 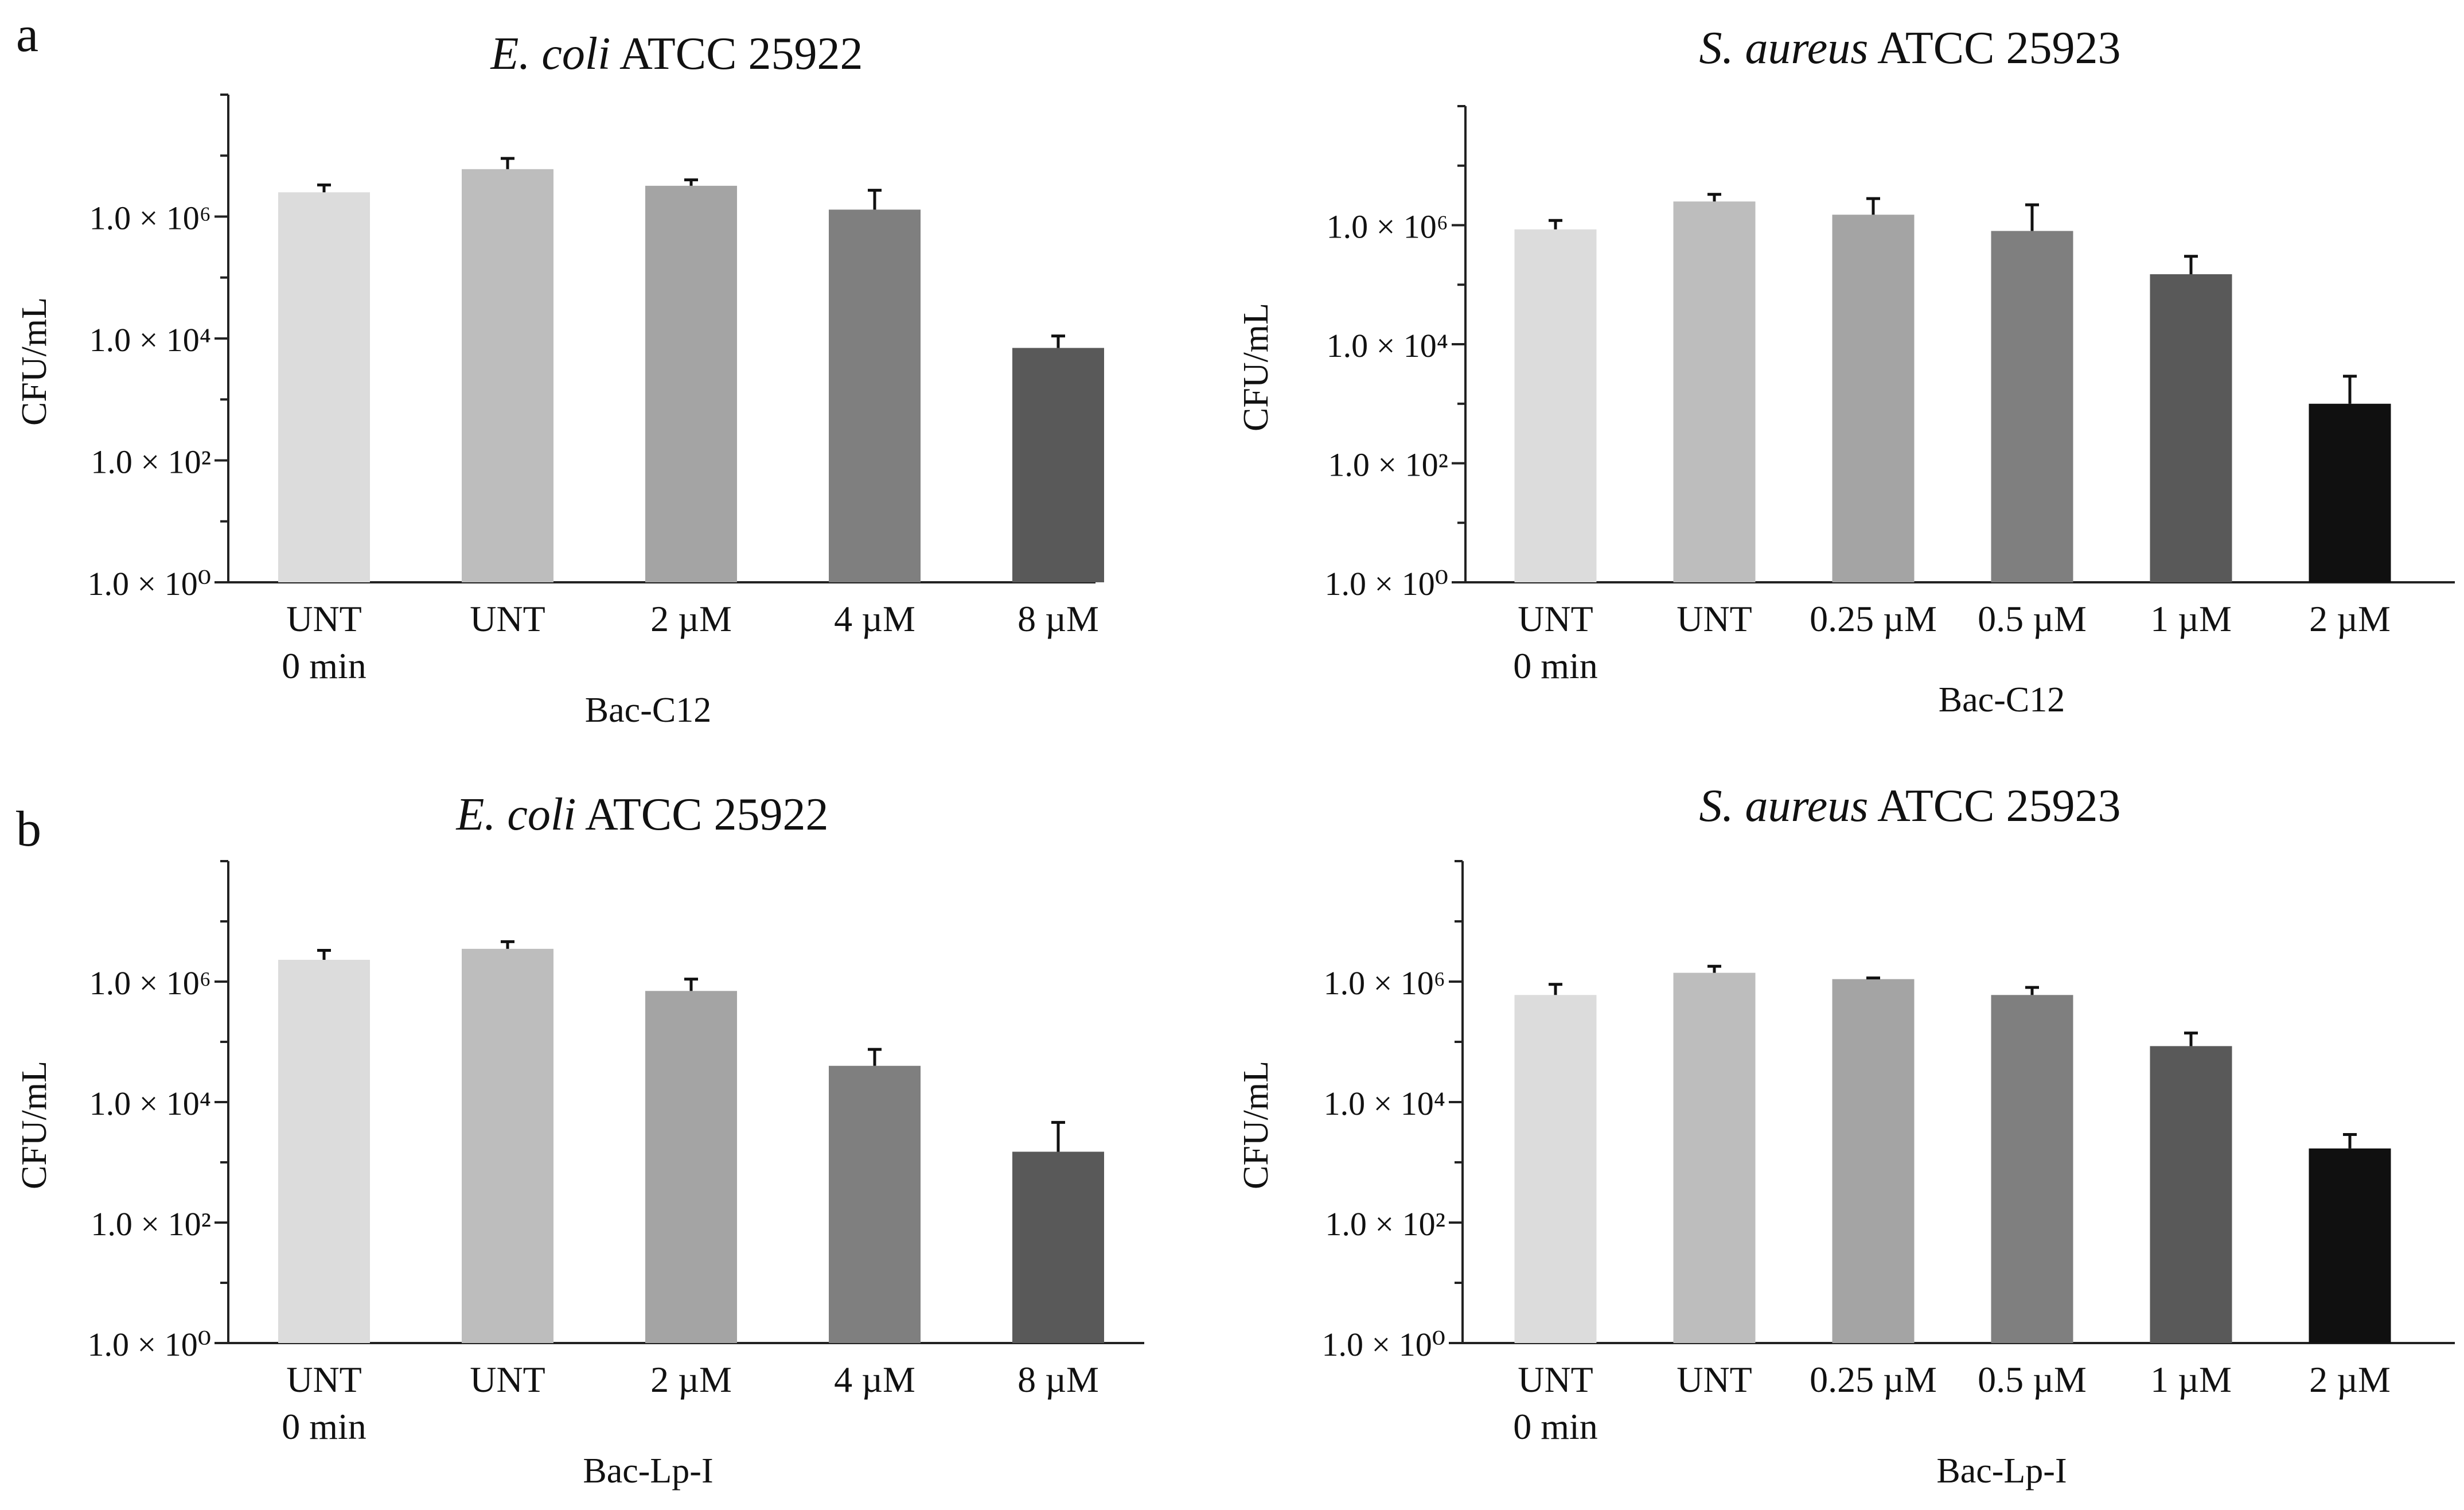 I want to click on panel-label-b: b, so click(x=28, y=829).